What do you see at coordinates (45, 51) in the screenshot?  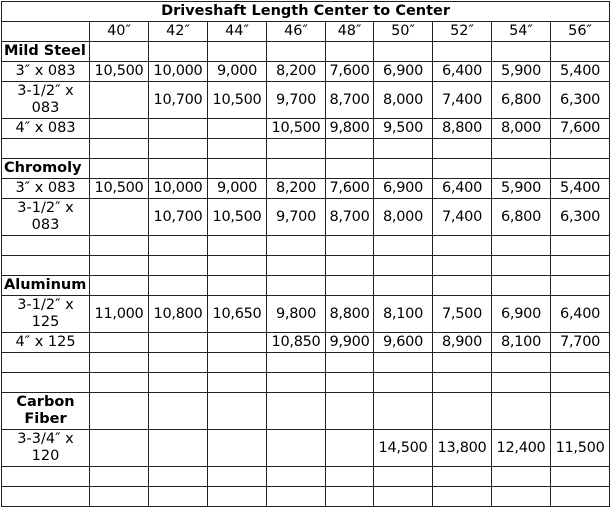 I see `section-label: Mild Steel` at bounding box center [45, 51].